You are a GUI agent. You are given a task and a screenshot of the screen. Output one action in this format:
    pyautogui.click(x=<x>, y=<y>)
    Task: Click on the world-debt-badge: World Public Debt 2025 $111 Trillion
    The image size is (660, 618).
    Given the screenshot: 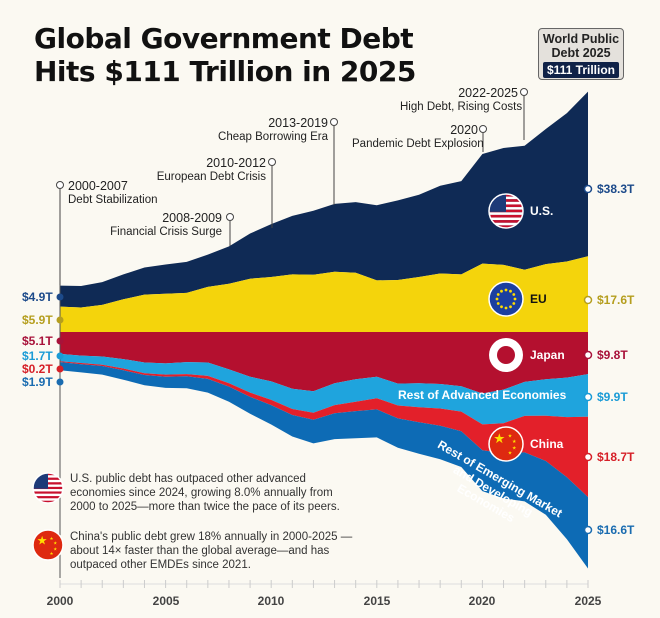 What is the action you would take?
    pyautogui.click(x=581, y=54)
    